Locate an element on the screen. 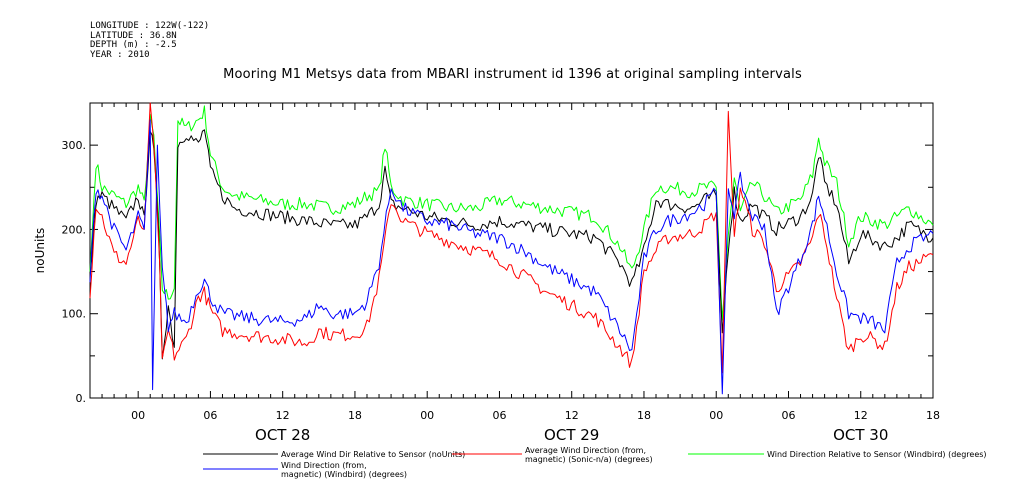 The height and width of the screenshot is (504, 1009). meta-latitude: LATITUDE : 36.8N is located at coordinates (133, 35).